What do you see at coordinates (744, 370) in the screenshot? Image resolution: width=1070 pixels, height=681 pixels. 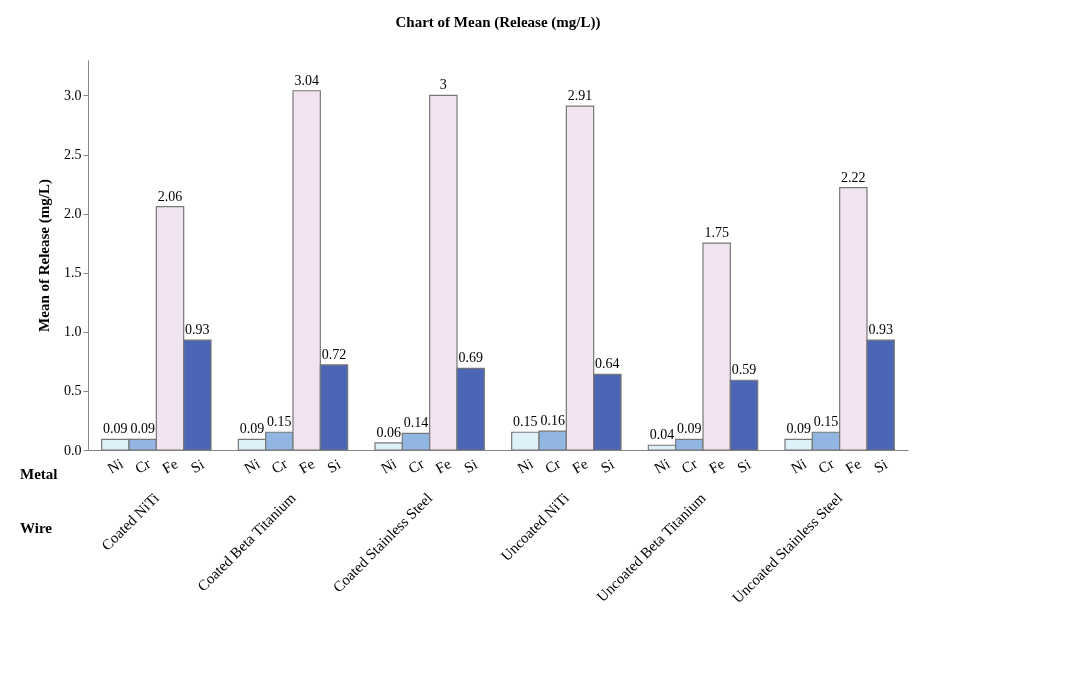 I see `data-label: 0.59` at bounding box center [744, 370].